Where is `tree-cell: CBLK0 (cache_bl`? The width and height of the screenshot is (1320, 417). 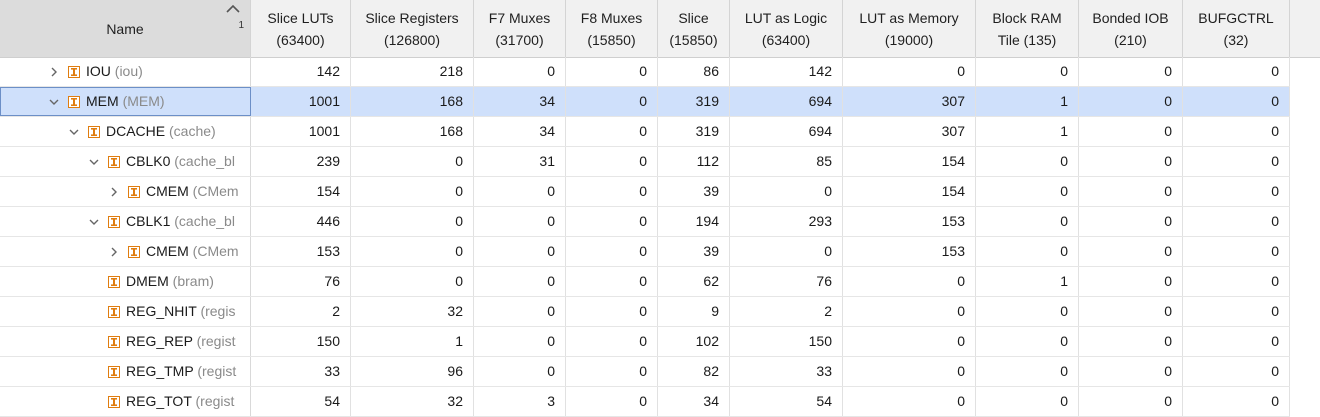 tree-cell: CBLK0 (cache_bl is located at coordinates (125, 161).